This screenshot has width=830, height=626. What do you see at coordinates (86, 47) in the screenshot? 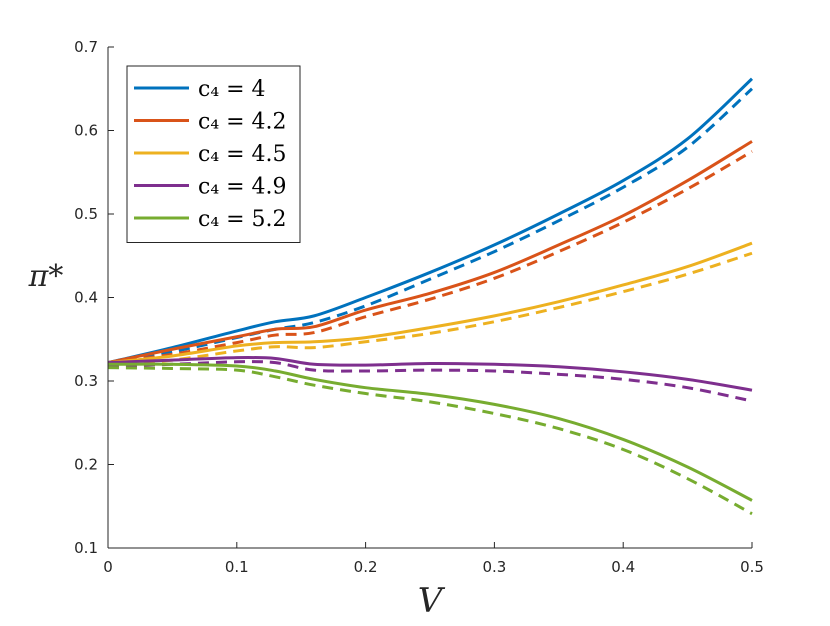
I see `y-tick-label: 0.7` at bounding box center [86, 47].